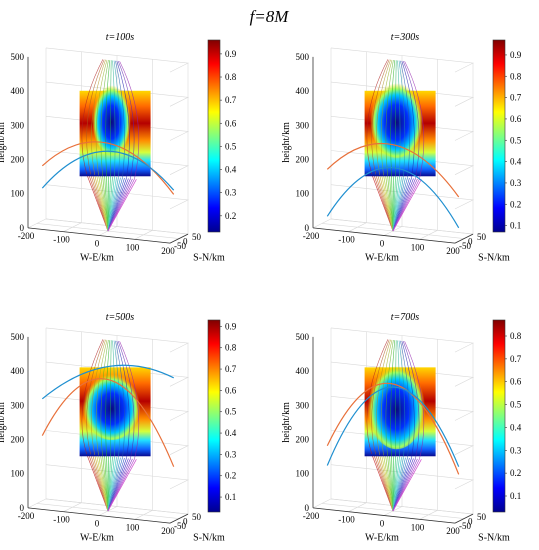  I want to click on gridline, so click(402, 226).